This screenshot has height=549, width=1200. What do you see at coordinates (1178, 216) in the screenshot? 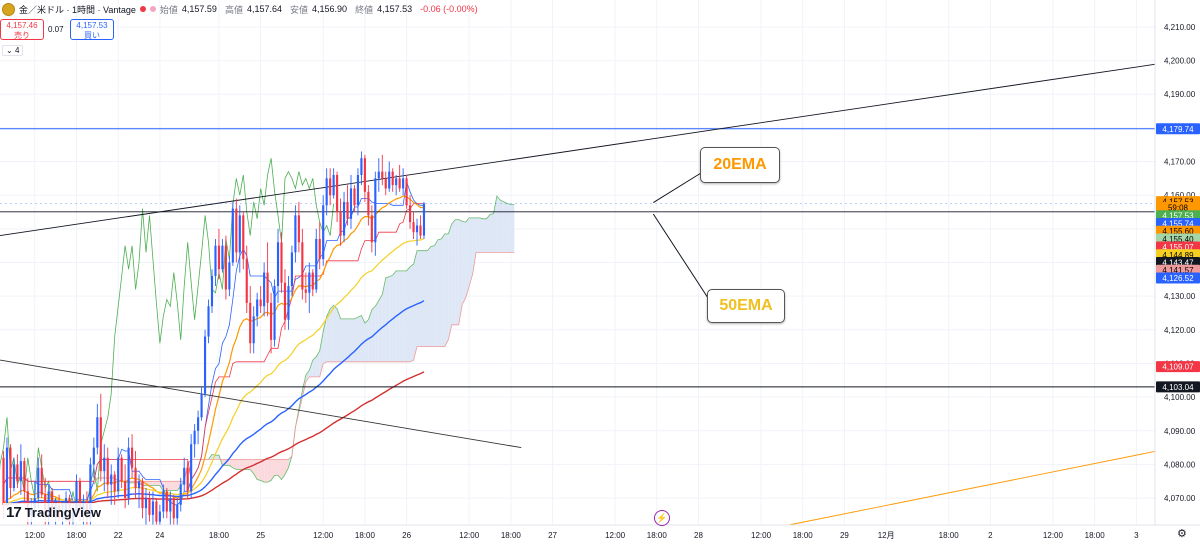
I see `price-tag-label: 4,157.53` at bounding box center [1178, 216].